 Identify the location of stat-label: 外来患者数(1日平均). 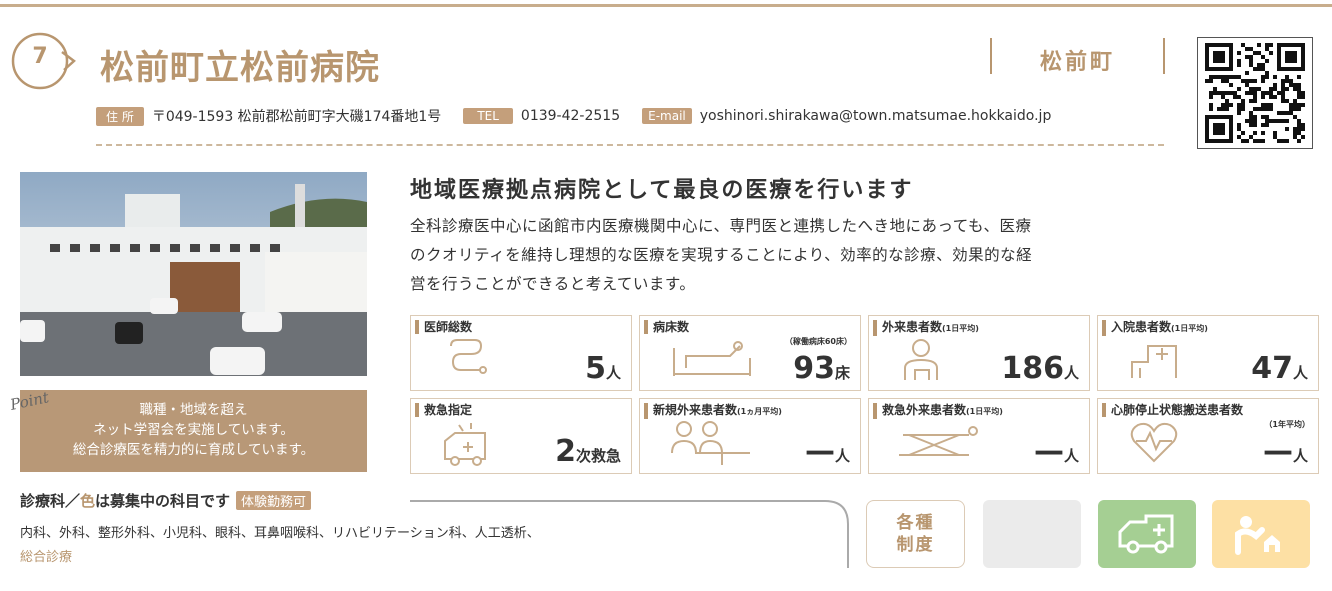
(926, 328).